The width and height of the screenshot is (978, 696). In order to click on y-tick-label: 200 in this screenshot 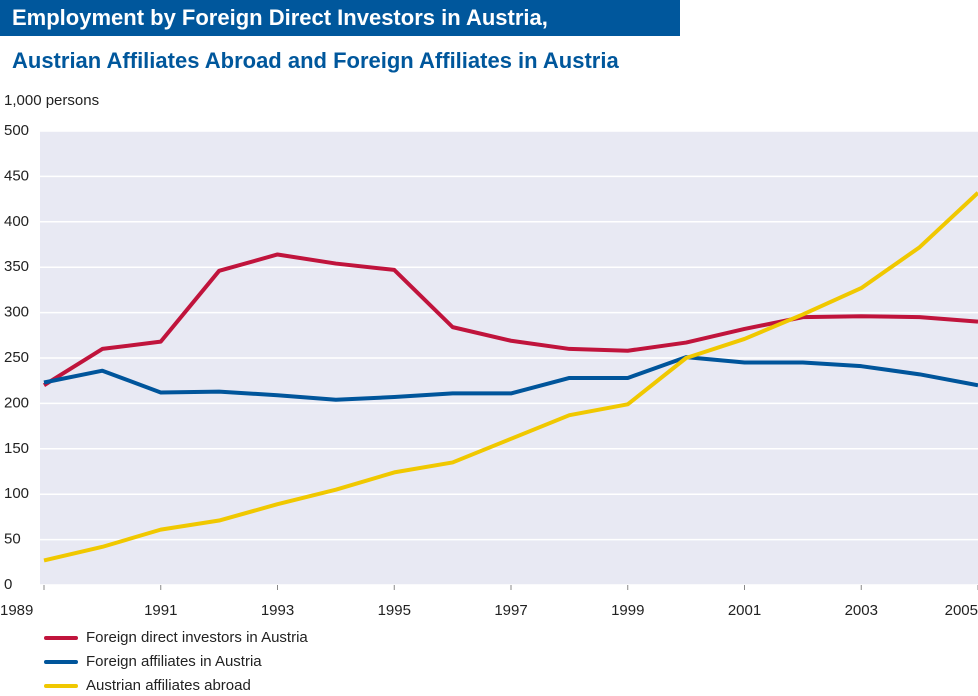, I will do `click(16, 402)`.